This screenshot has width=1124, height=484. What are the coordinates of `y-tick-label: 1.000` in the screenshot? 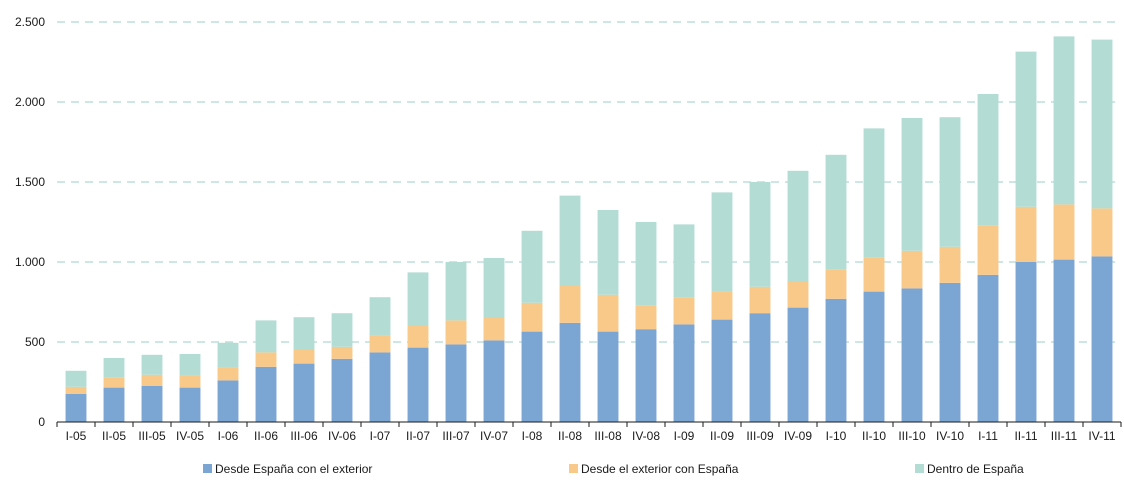 It's located at (30, 262).